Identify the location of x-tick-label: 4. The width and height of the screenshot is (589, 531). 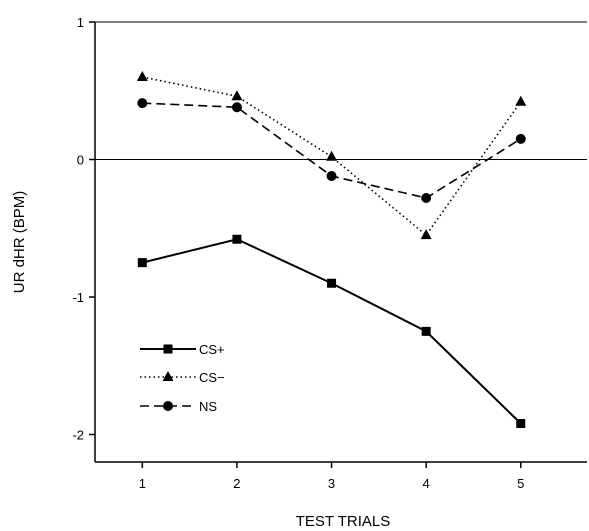
(426, 483).